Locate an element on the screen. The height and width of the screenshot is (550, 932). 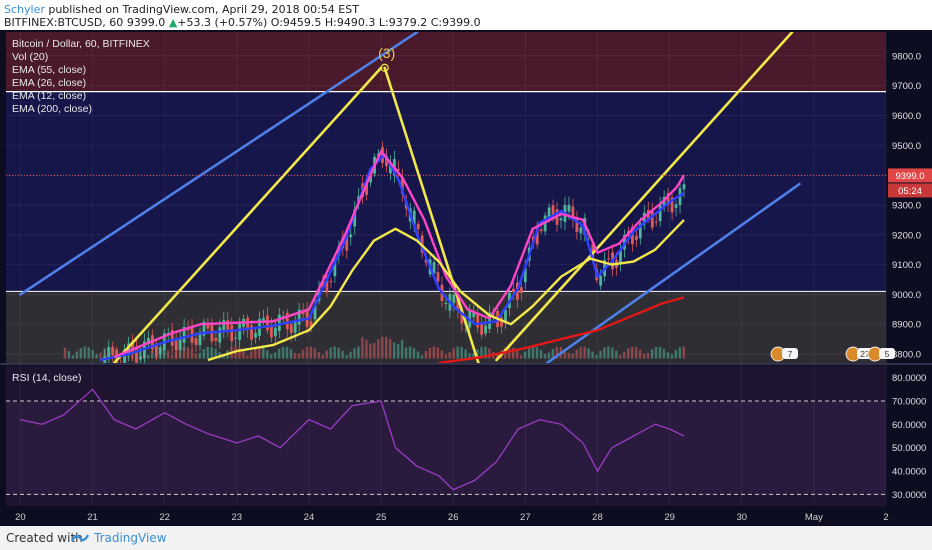
created-with-text: Created with is located at coordinates (44, 538).